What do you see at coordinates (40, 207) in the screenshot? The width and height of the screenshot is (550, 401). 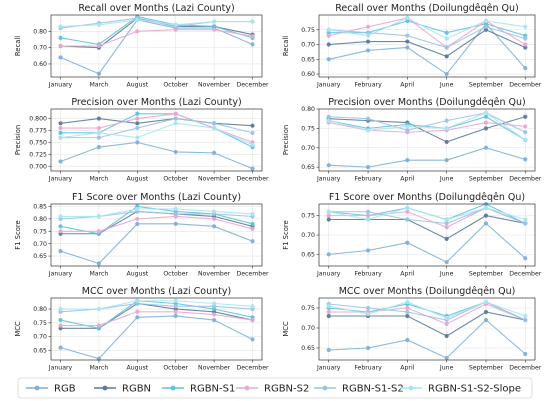 I see `y-tick-label: 0.85` at bounding box center [40, 207].